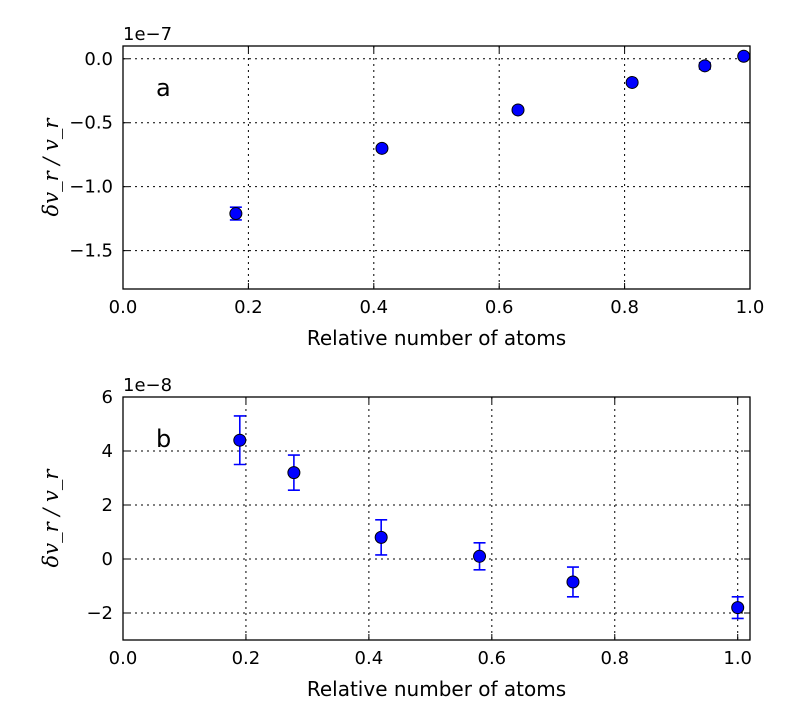 This screenshot has width=789, height=723. Describe the element at coordinates (436, 338) in the screenshot. I see `panel-a-xlabel: Relative number of atoms` at that location.